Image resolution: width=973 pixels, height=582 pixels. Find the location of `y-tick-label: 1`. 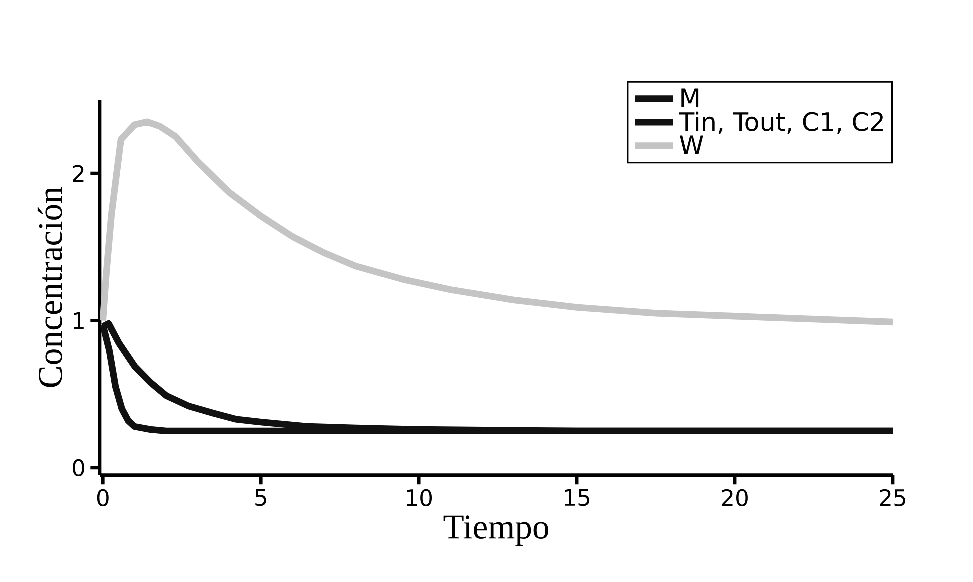

y-tick-label: 1 is located at coordinates (79, 321).